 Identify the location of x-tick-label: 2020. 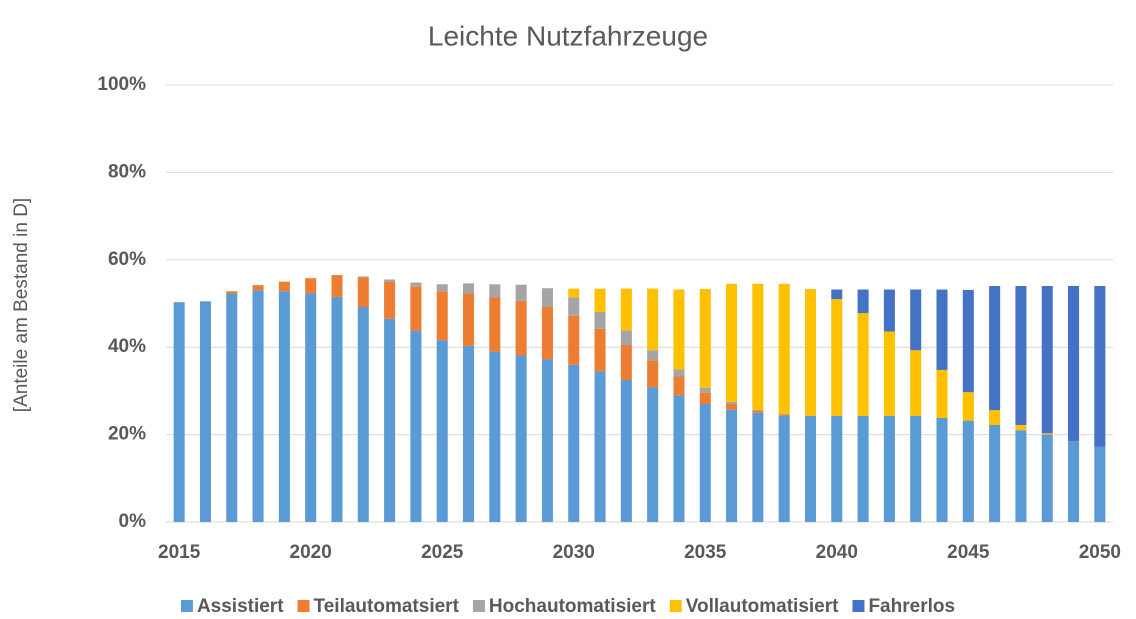
(311, 552).